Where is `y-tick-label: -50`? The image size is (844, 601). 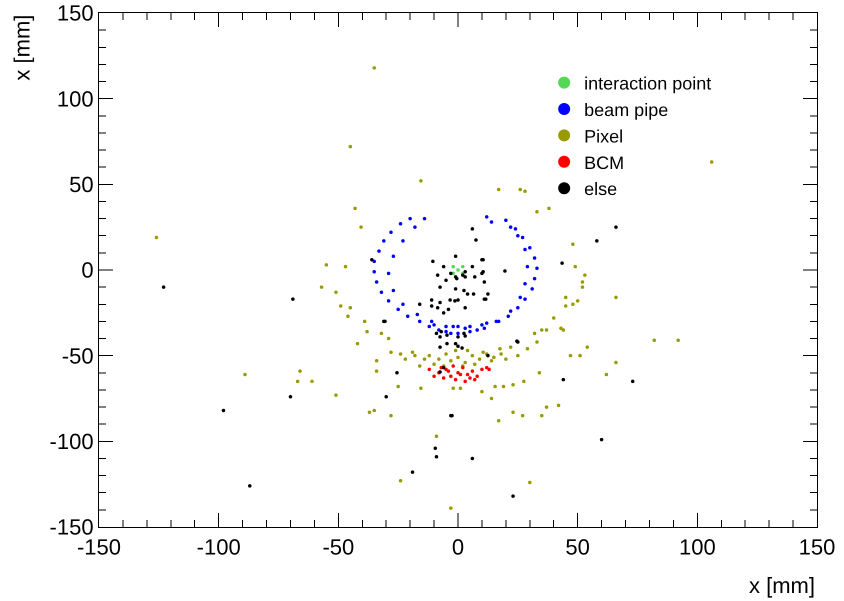 y-tick-label: -50 is located at coordinates (78, 355).